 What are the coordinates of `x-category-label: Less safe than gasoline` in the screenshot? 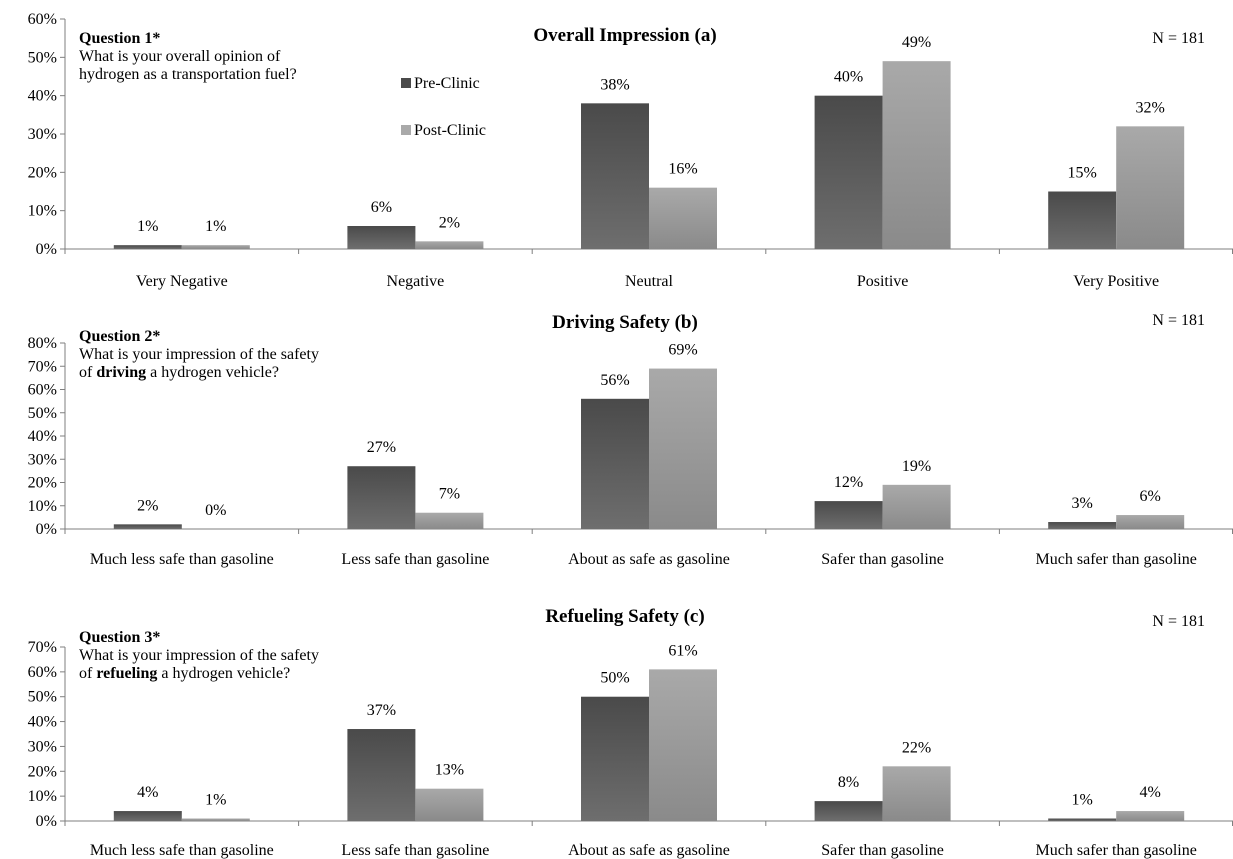 It's located at (415, 559).